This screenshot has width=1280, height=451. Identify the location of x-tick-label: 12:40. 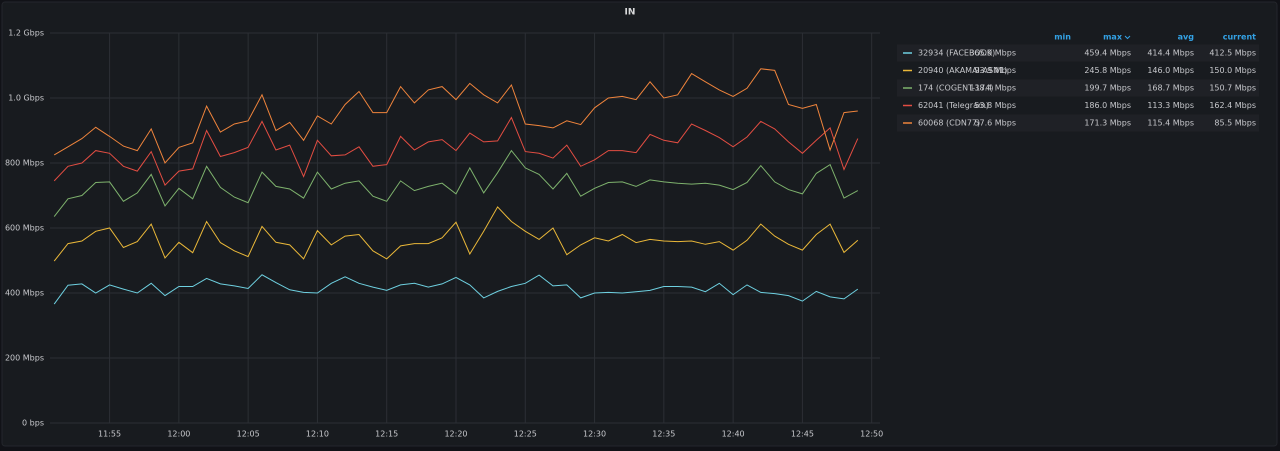
(733, 434).